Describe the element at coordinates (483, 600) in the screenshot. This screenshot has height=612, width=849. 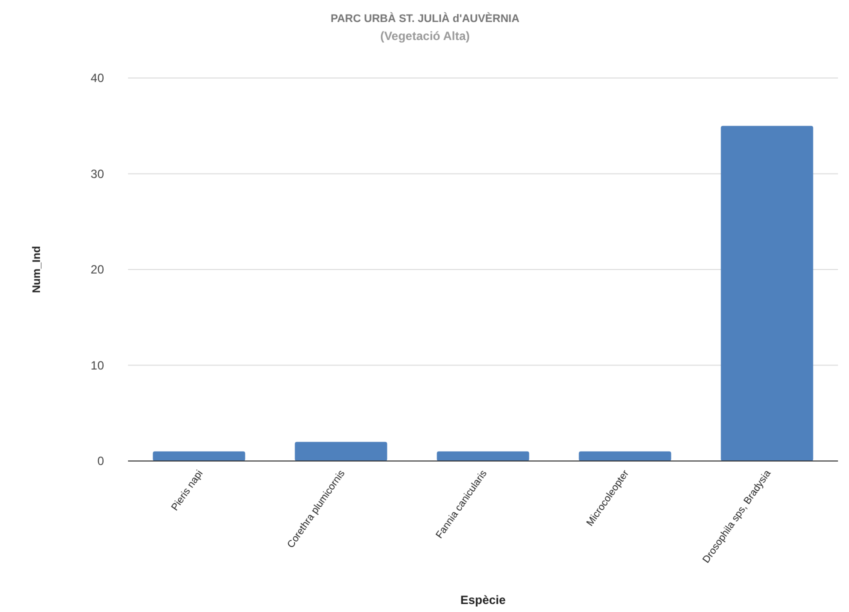
I see `x-axis-title: Espècie` at that location.